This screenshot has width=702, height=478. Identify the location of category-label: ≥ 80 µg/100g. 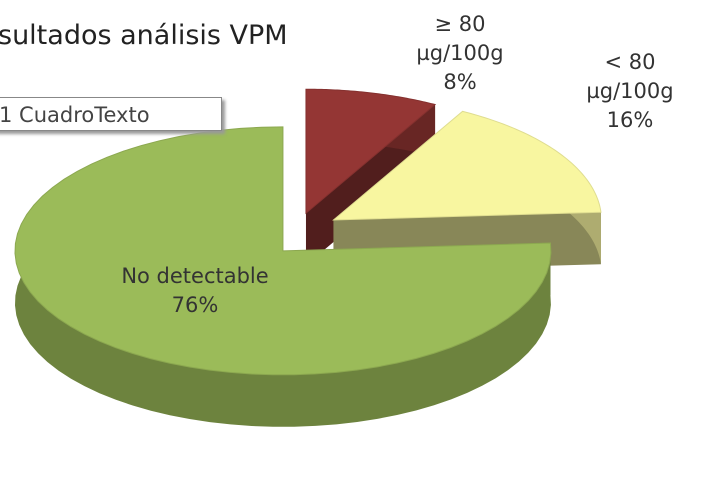
(460, 38).